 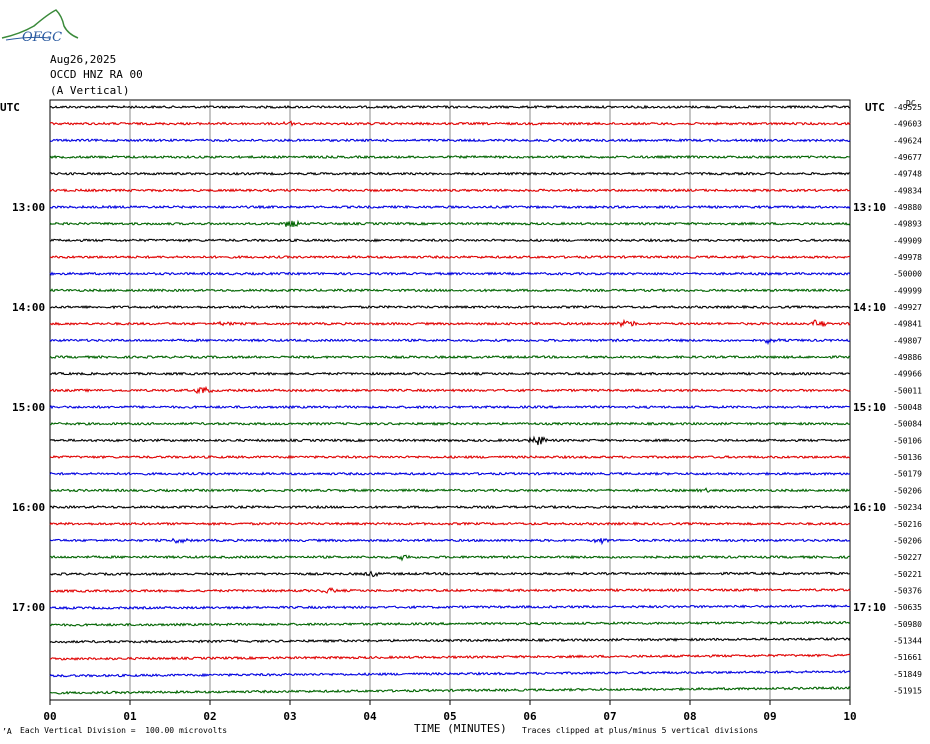 What do you see at coordinates (28, 607) in the screenshot?
I see `left-time-label: 17:00` at bounding box center [28, 607].